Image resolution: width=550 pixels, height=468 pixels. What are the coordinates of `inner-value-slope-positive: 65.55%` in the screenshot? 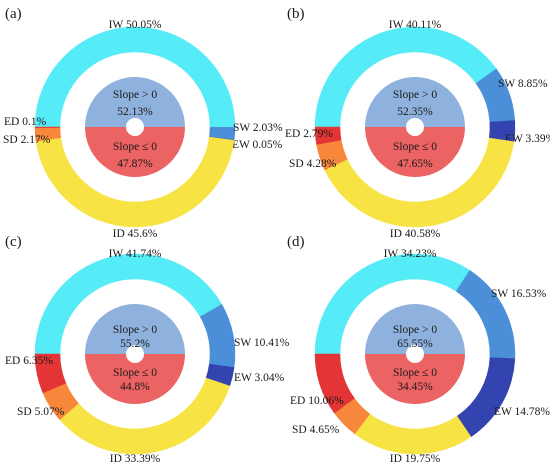 It's located at (415, 344).